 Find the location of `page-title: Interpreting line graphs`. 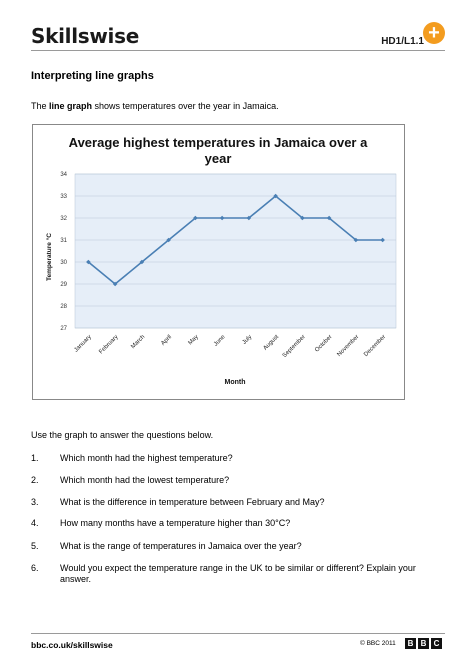

page-title: Interpreting line graphs is located at coordinates (92, 76).